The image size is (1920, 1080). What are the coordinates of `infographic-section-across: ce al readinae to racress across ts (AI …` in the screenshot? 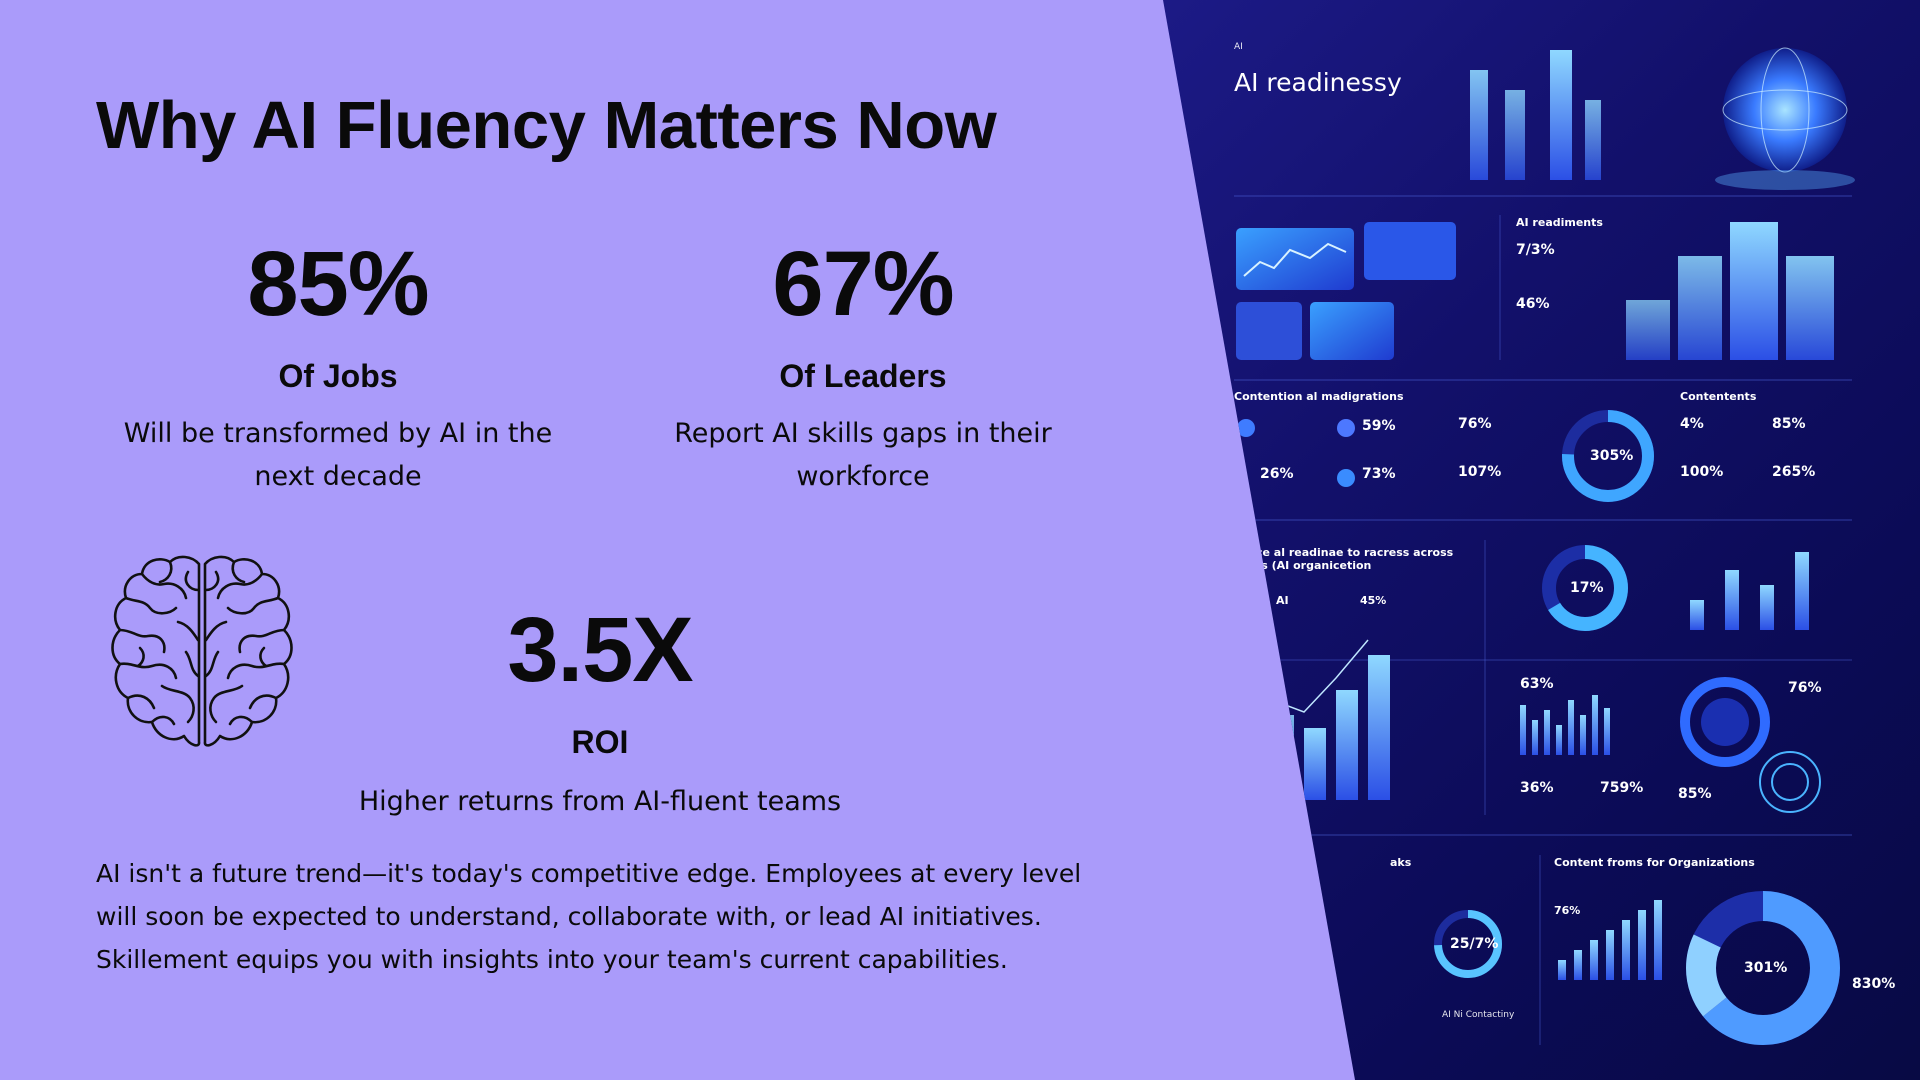 It's located at (1355, 559).